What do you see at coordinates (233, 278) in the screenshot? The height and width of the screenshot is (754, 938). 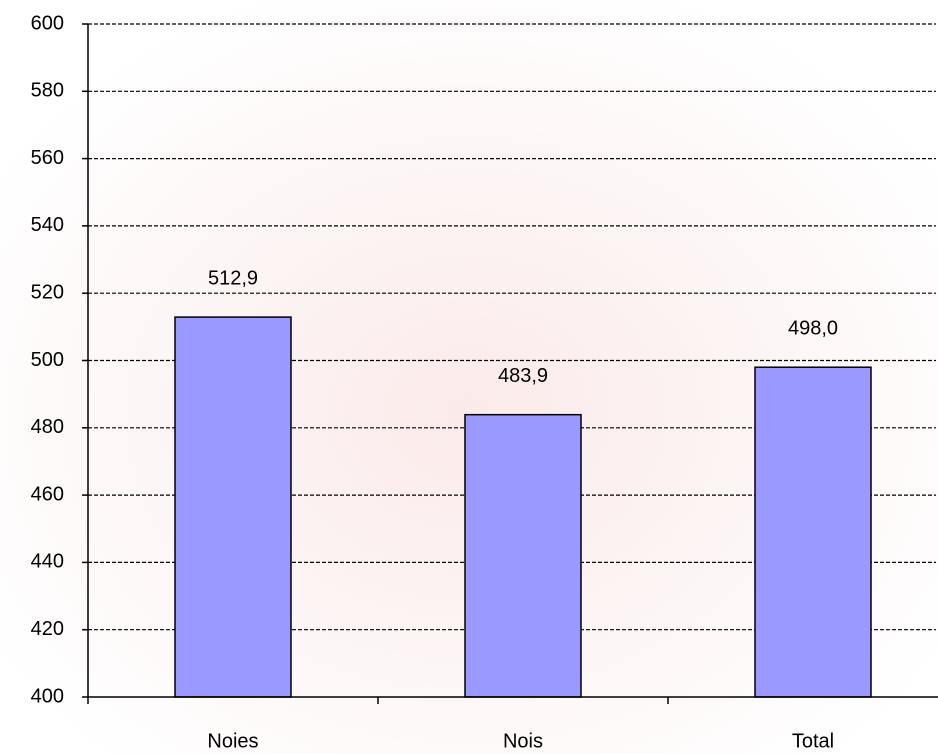 I see `data-label: 512,9` at bounding box center [233, 278].